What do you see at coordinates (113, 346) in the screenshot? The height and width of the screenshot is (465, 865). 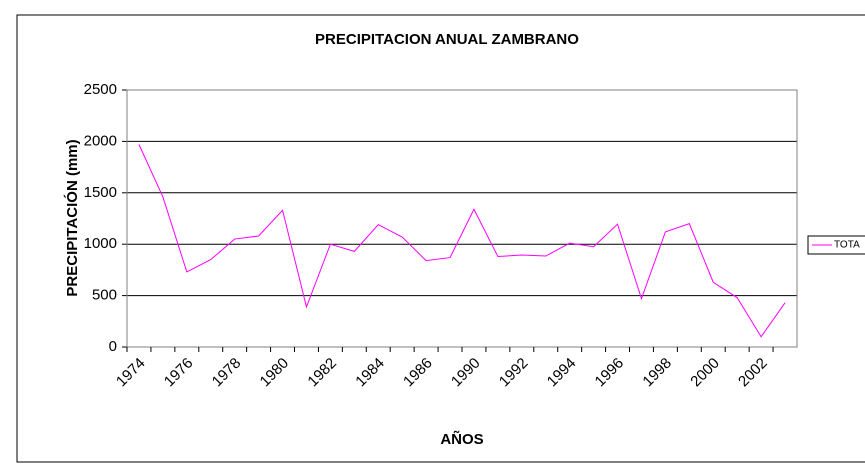 I see `y-tick-label: 0` at bounding box center [113, 346].